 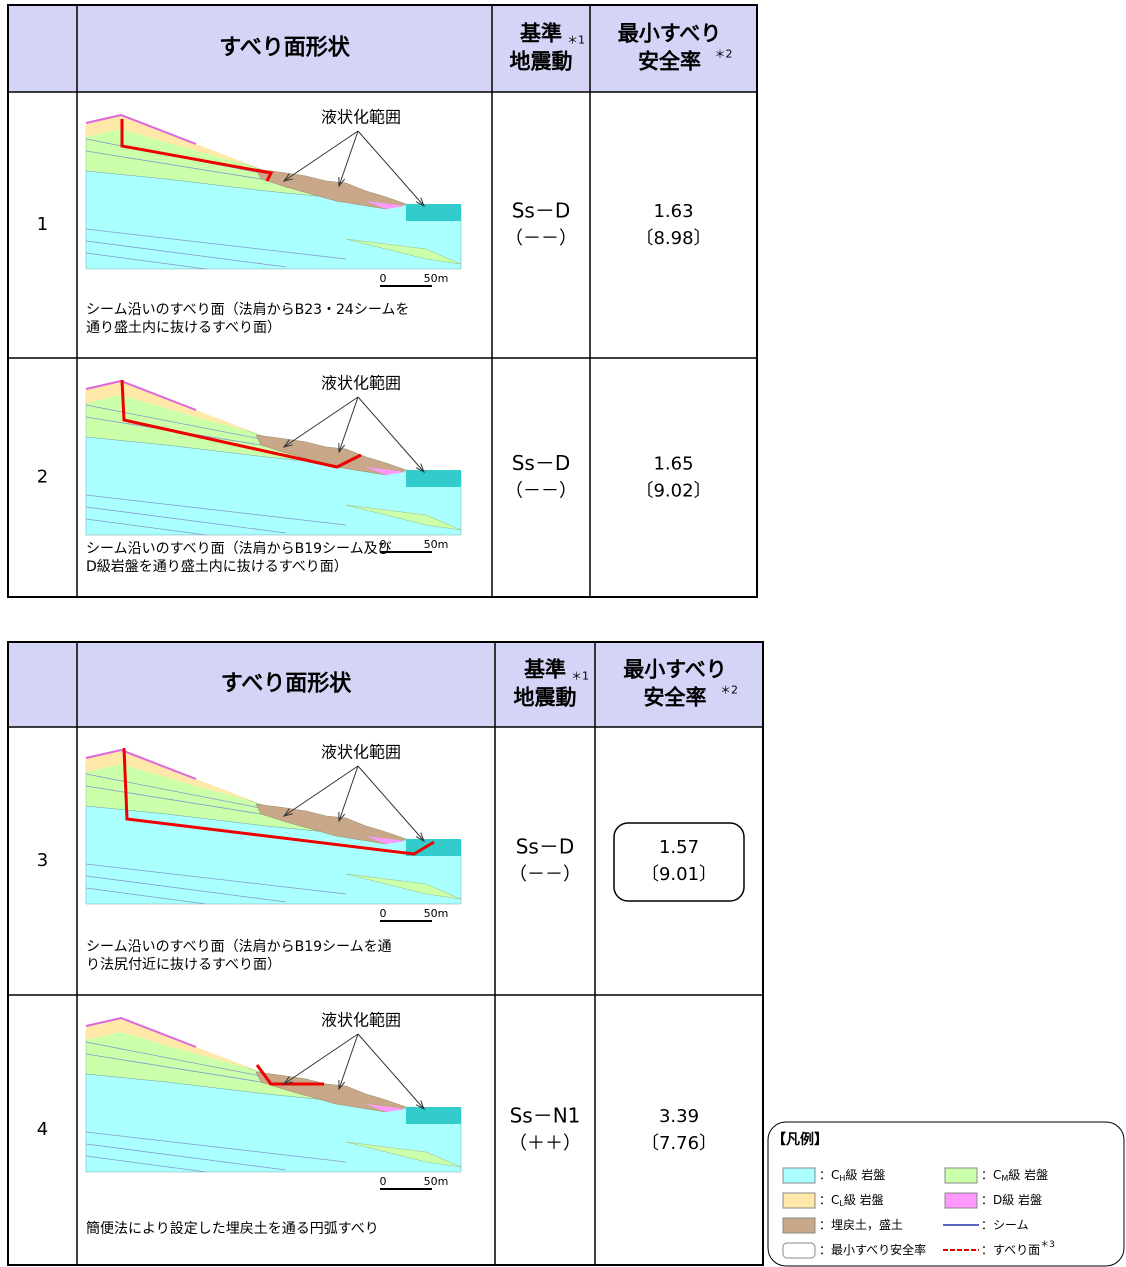 I want to click on scale-label: 0, so click(x=383, y=1181).